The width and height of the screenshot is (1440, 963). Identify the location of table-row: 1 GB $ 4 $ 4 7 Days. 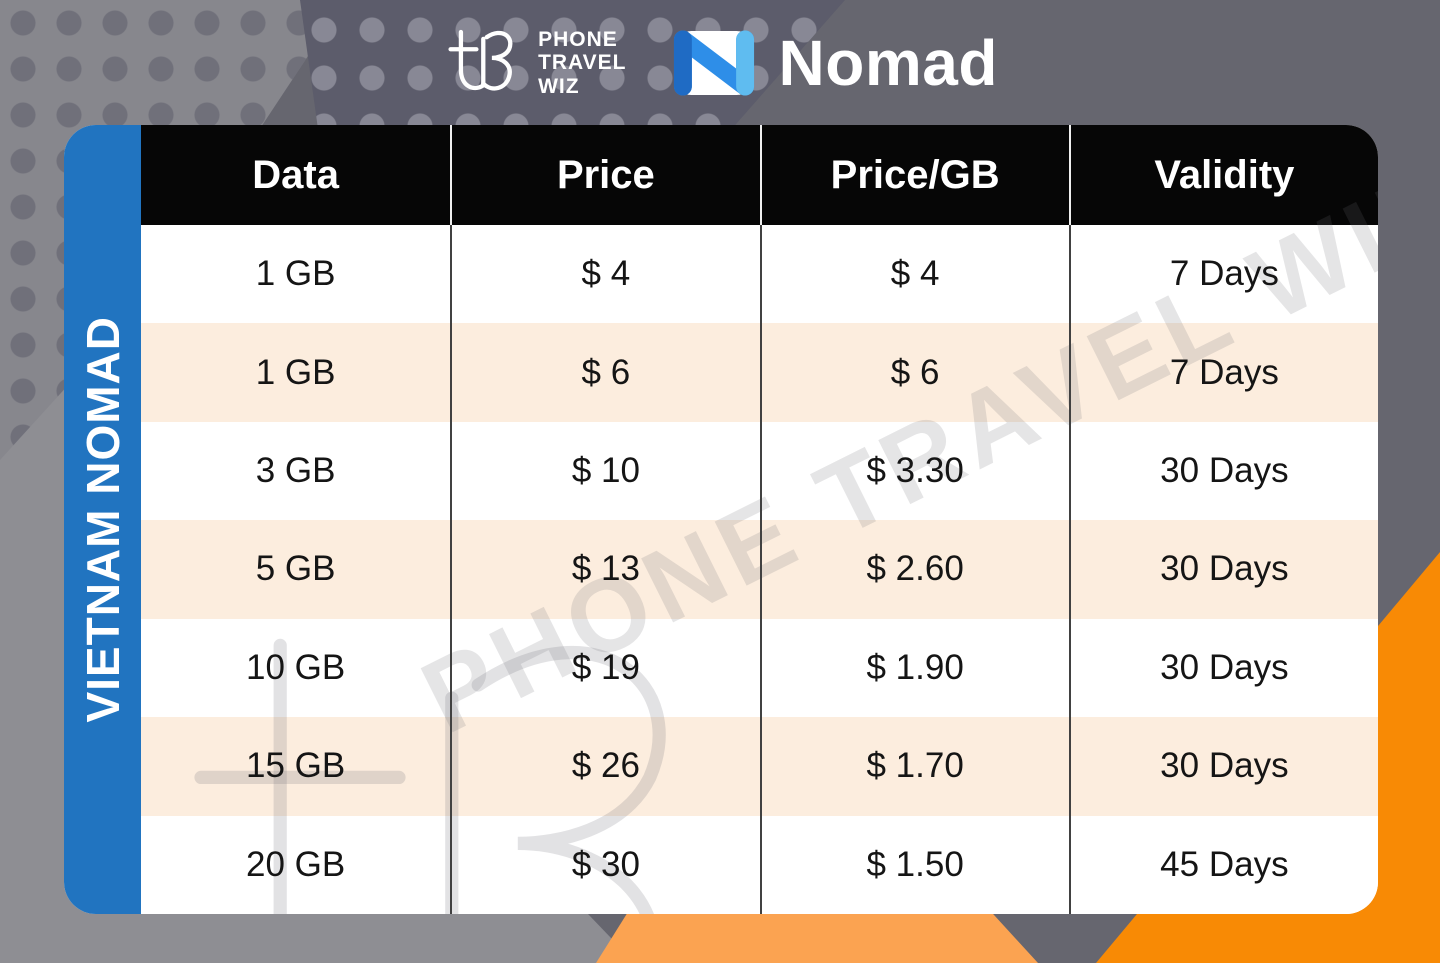
(759, 274).